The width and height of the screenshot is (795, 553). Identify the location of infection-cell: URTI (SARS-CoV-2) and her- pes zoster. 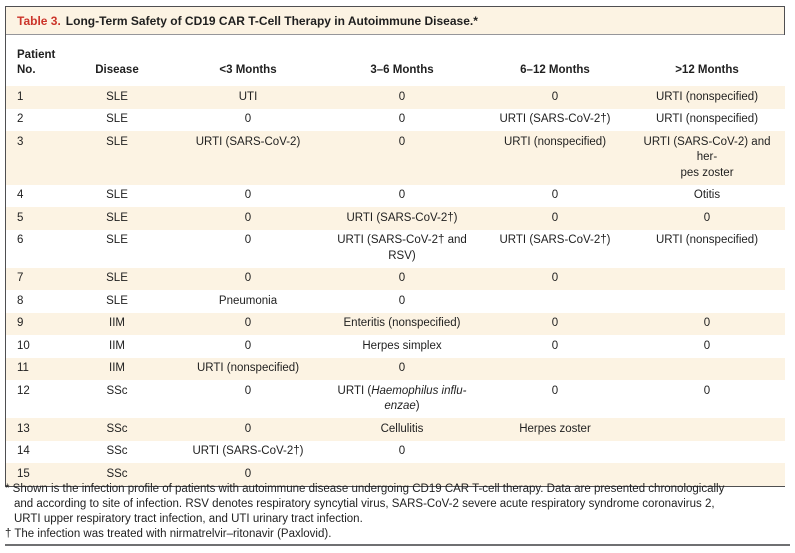
(707, 157).